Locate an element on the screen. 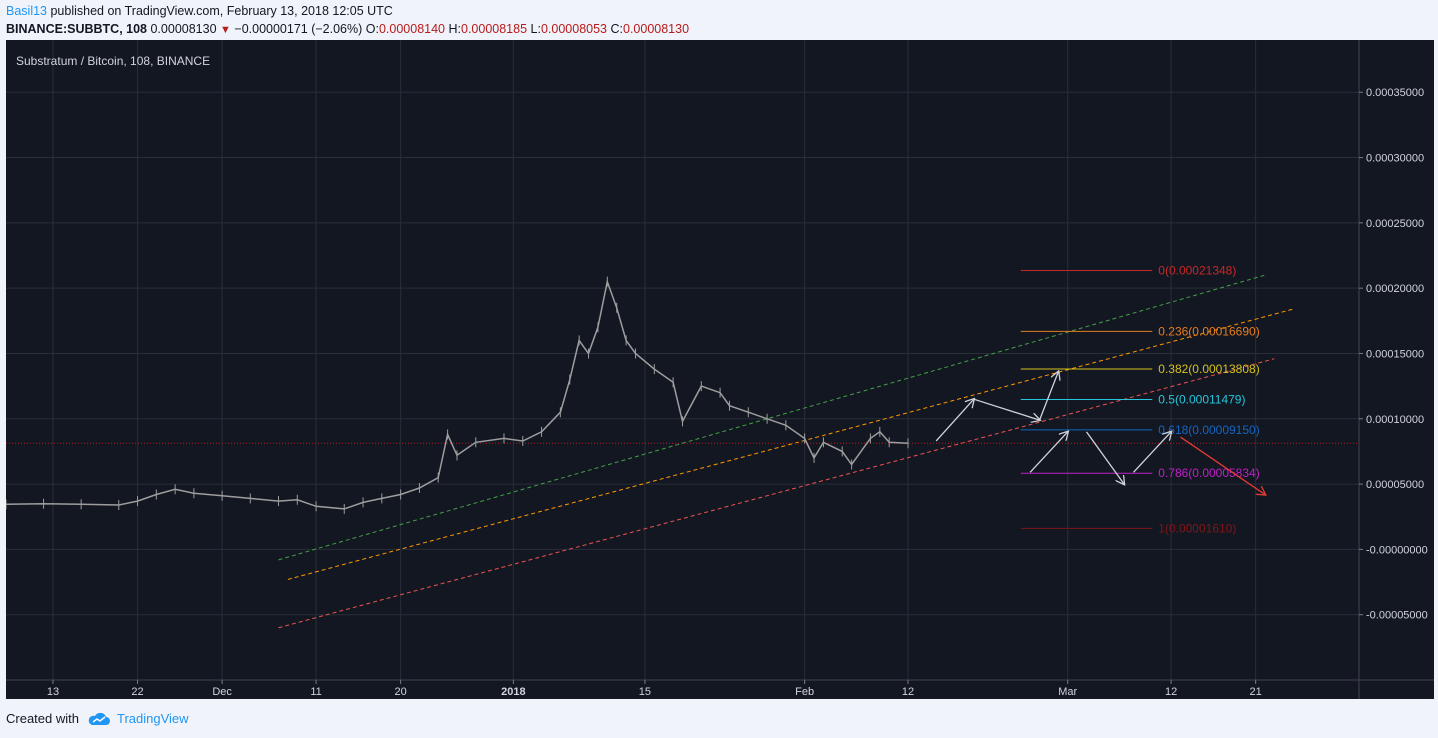  last-price: 0.00008130 is located at coordinates (183, 29).